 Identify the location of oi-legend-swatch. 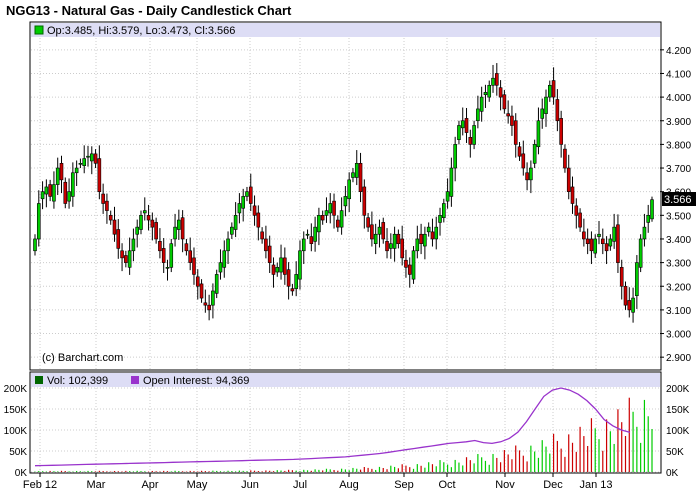
(135, 380).